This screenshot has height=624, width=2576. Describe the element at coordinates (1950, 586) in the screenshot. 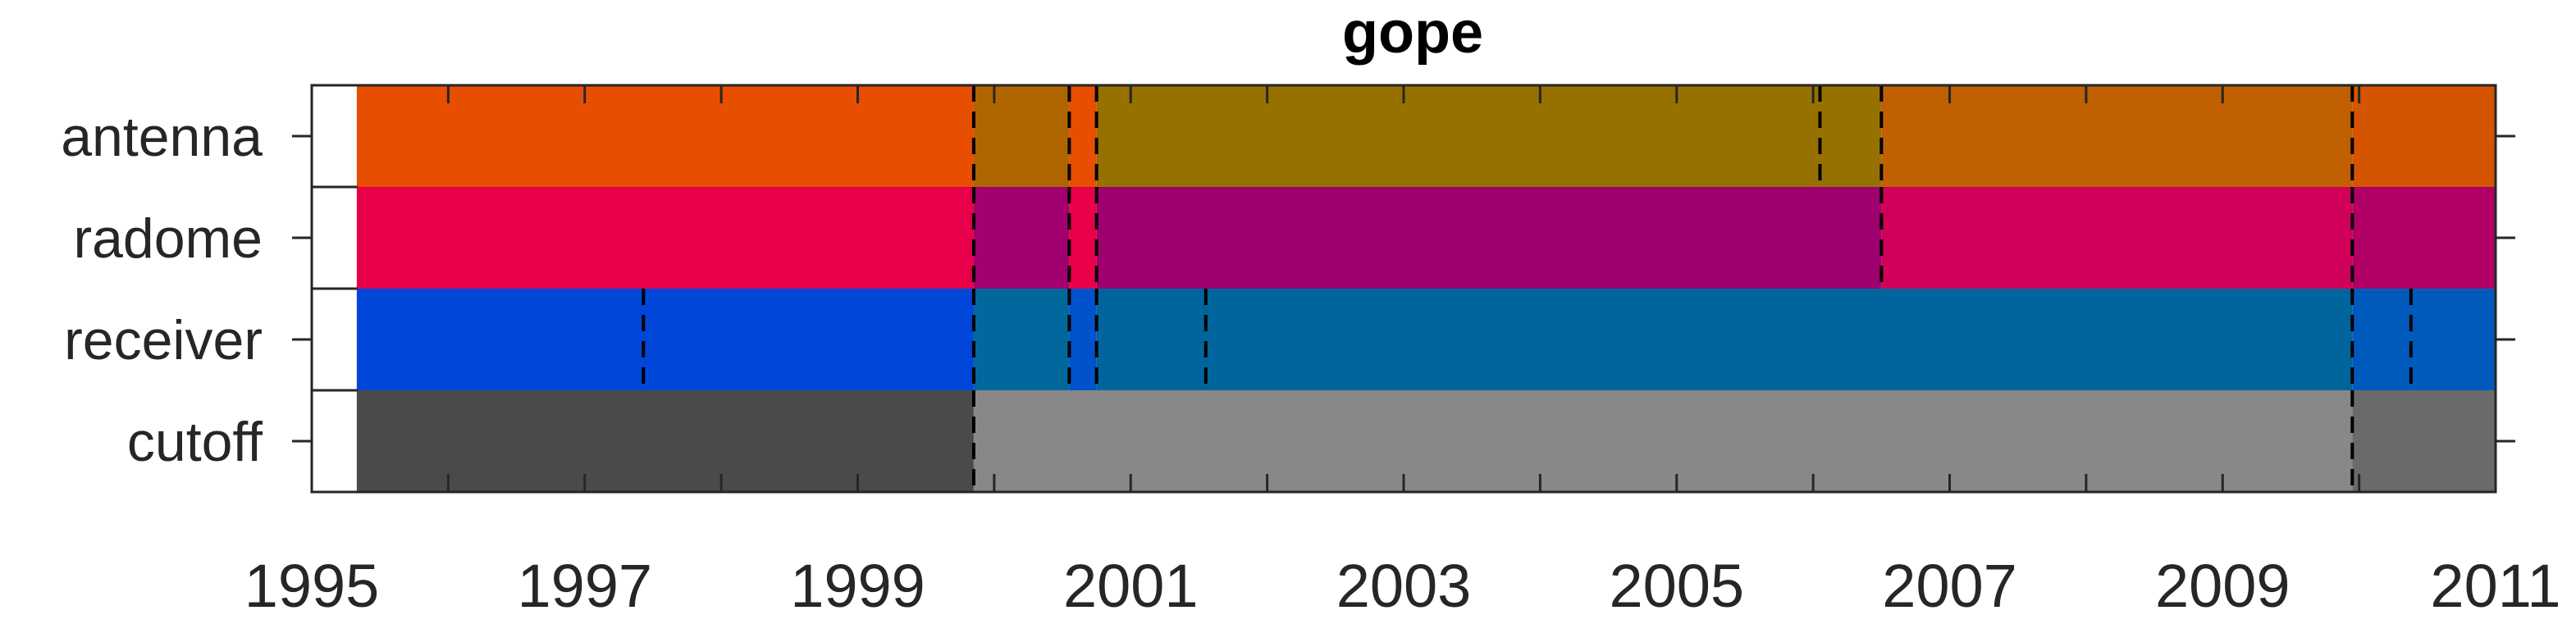

I see `x-tick-label-2007: 2007` at that location.